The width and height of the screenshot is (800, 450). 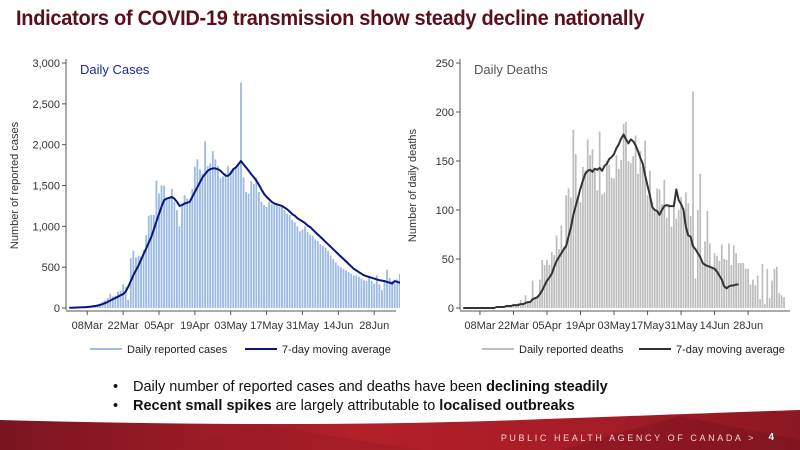 What do you see at coordinates (480, 326) in the screenshot?
I see `x-tick-label: 08Mar` at bounding box center [480, 326].